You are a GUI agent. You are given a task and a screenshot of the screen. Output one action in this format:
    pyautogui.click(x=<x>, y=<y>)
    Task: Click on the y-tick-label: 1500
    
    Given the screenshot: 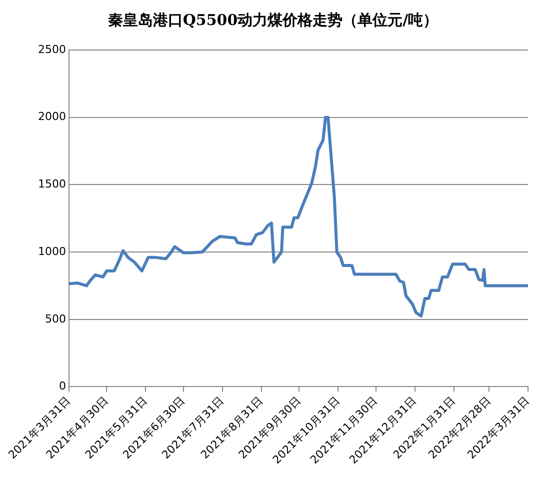 What is the action you would take?
    pyautogui.click(x=52, y=184)
    